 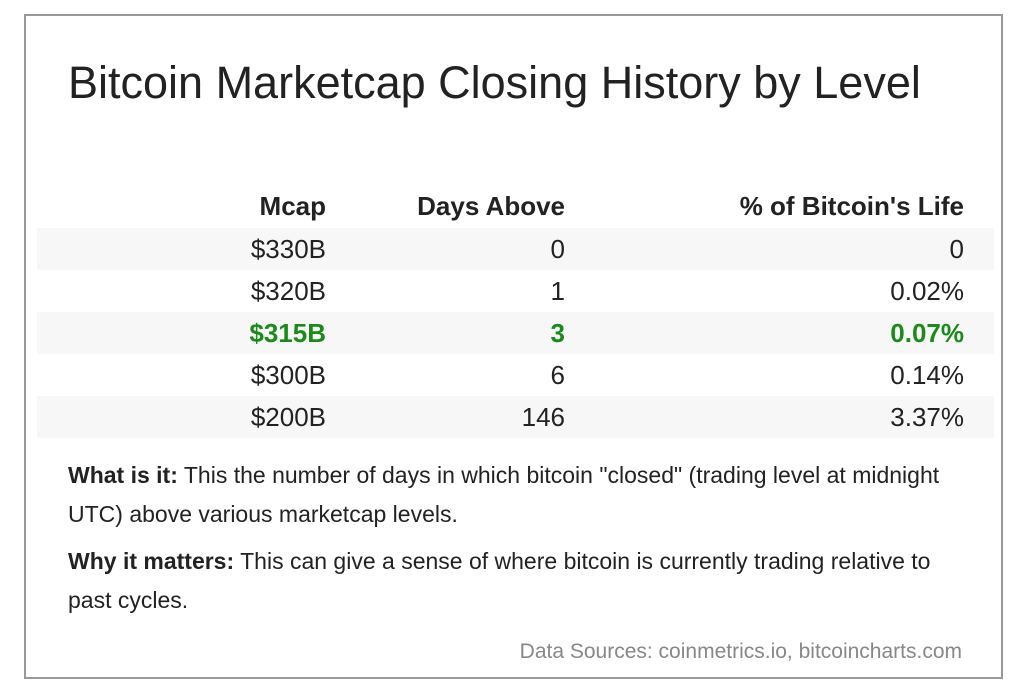 What do you see at coordinates (292, 206) in the screenshot?
I see `header-mcap: Mcap` at bounding box center [292, 206].